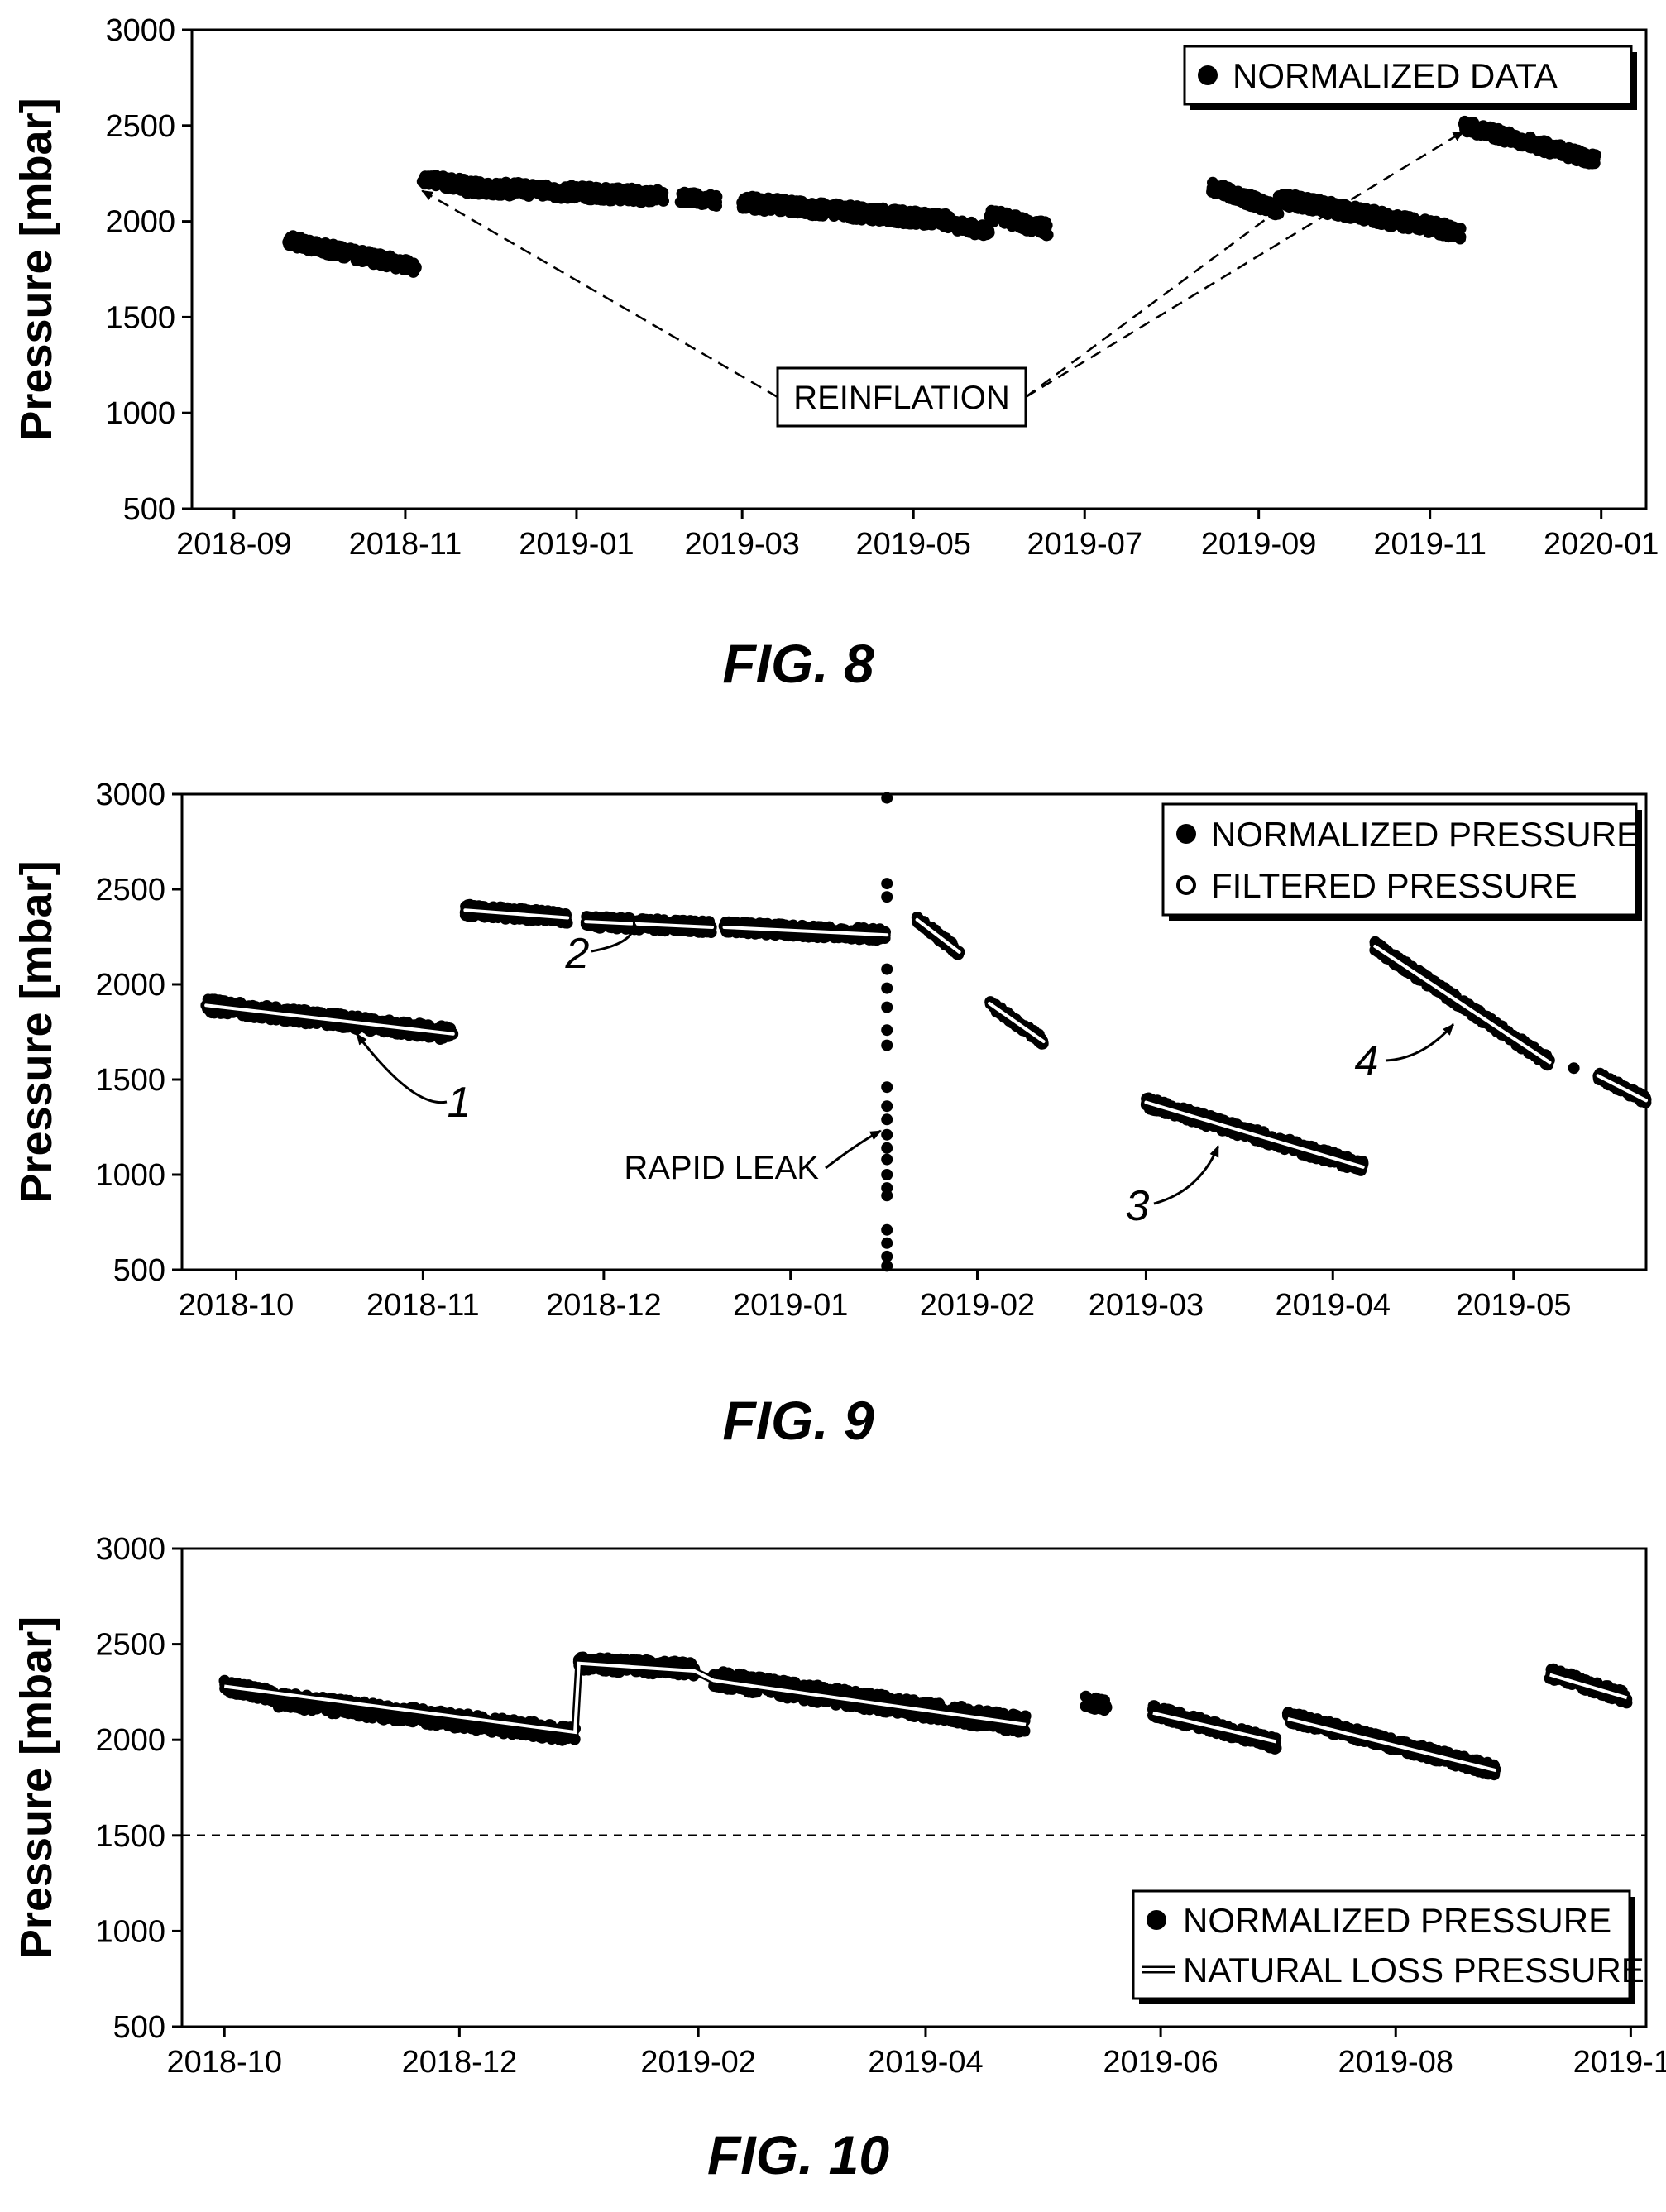  Describe the element at coordinates (130, 1740) in the screenshot. I see `fig10-y-tick-label: 2000` at that location.